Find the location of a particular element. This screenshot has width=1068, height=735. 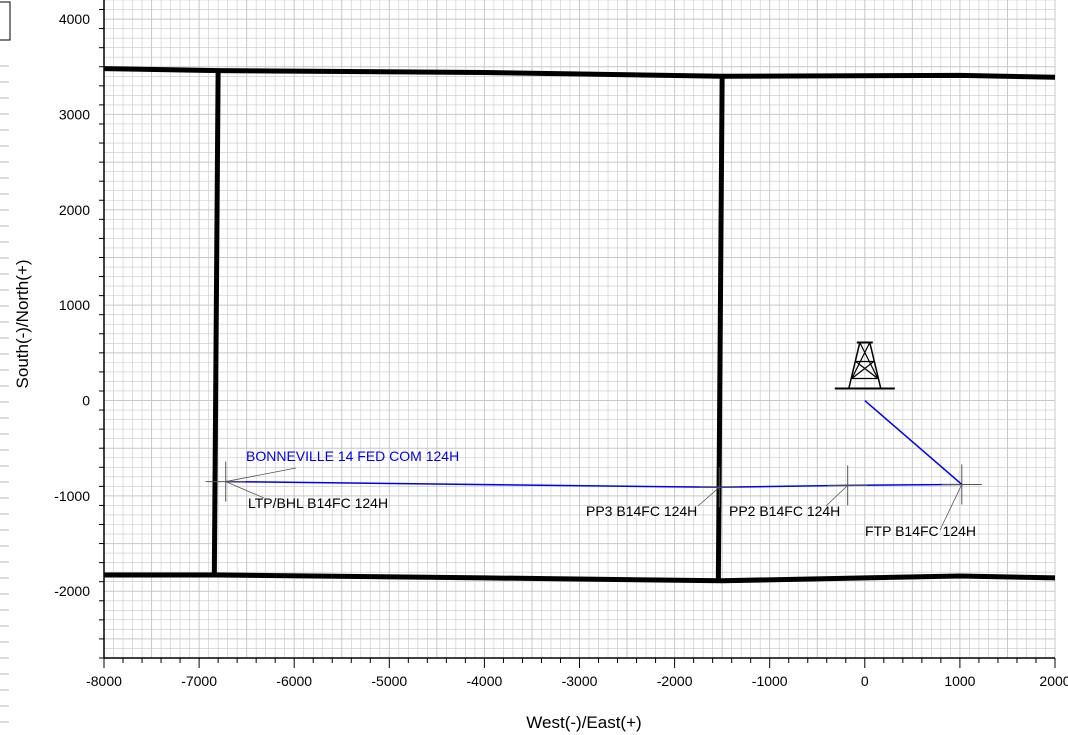

y-tick-label: 2000 is located at coordinates (74, 210).